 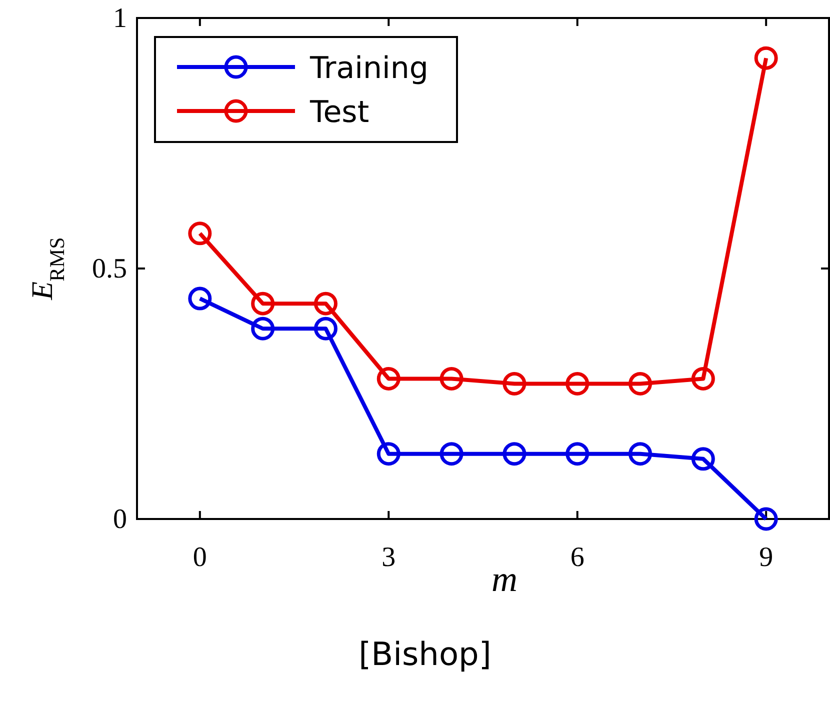 What do you see at coordinates (504, 579) in the screenshot?
I see `x-axis-title: m` at bounding box center [504, 579].